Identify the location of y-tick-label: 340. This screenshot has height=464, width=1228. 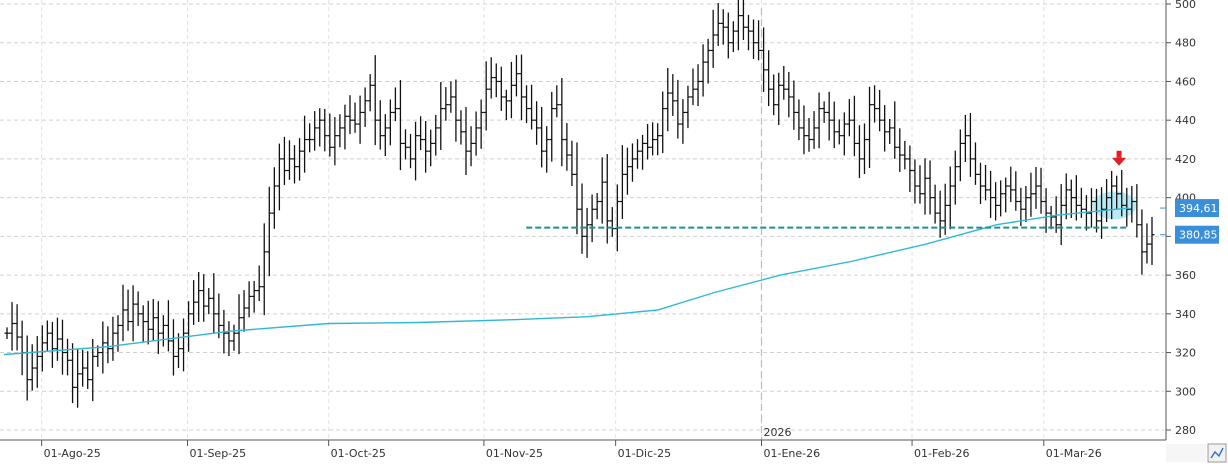
(1185, 314).